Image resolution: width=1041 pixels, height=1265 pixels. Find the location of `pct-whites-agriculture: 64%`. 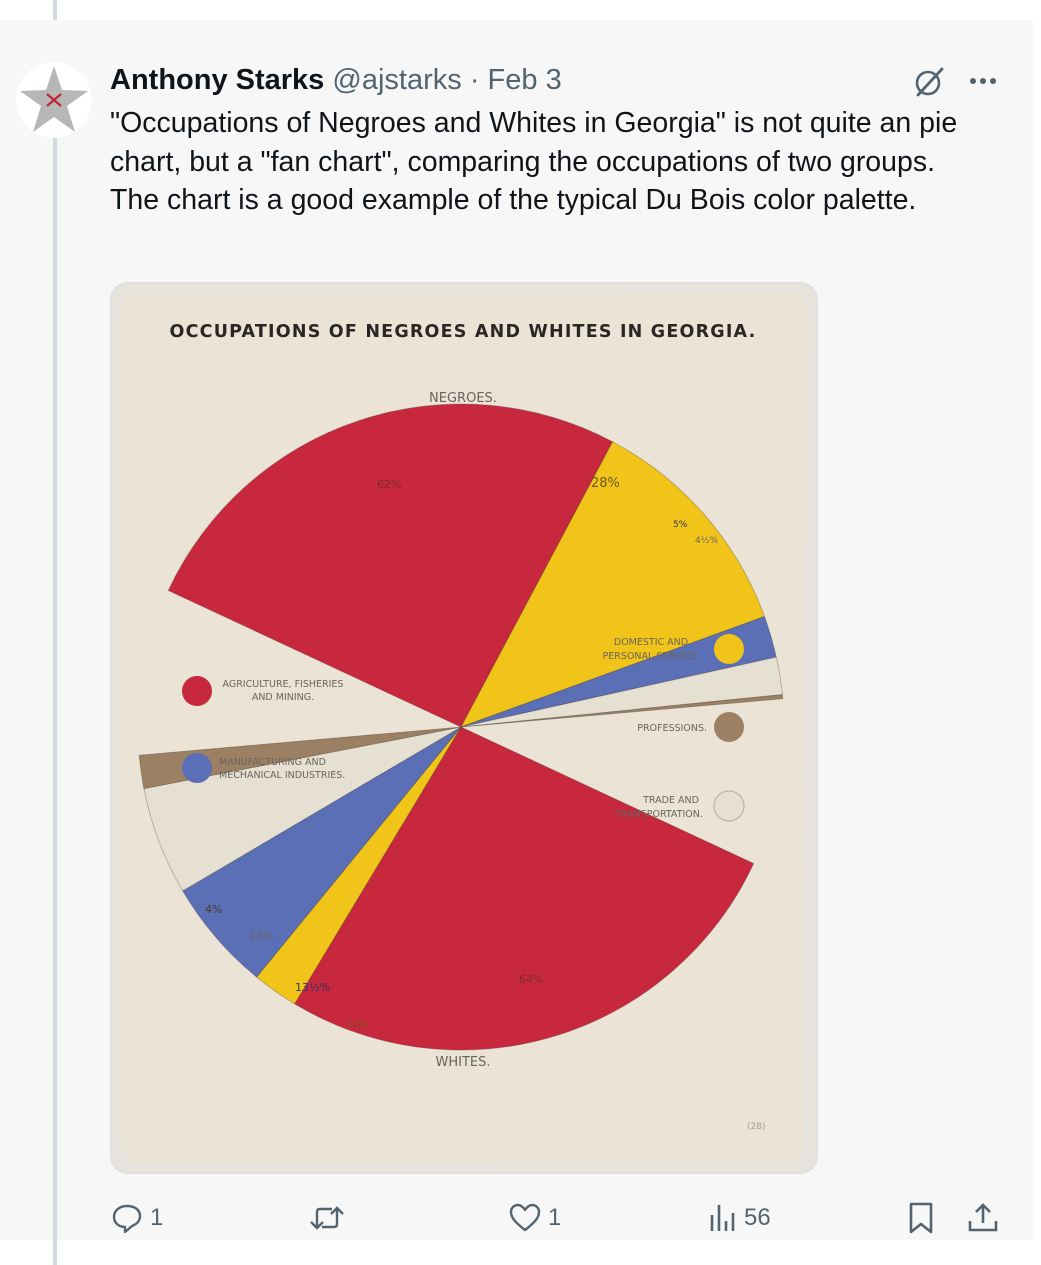

pct-whites-agriculture: 64% is located at coordinates (531, 979).